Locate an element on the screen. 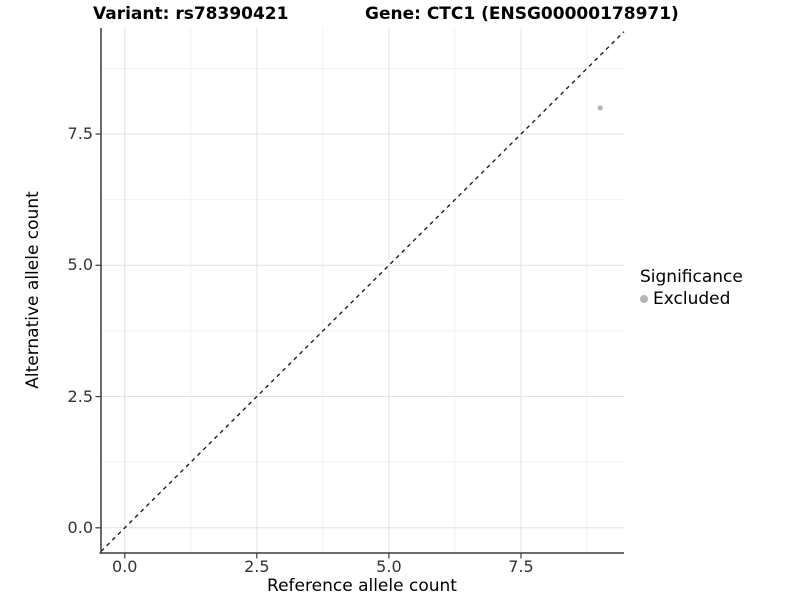 This screenshot has height=600, width=800. variant-title: Variant: rs78390421 is located at coordinates (191, 14).